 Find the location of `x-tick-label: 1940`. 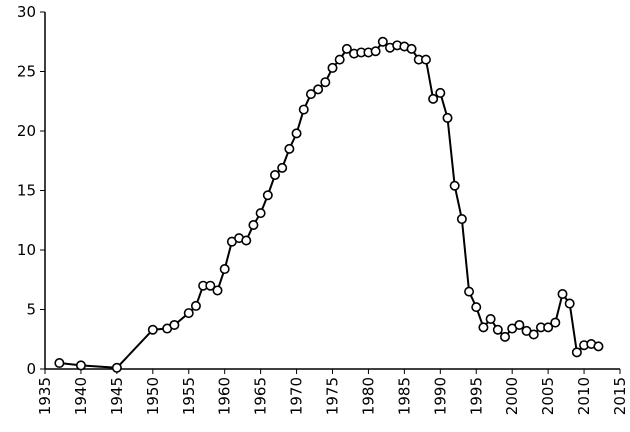

x-tick-label: 1940 is located at coordinates (81, 396).